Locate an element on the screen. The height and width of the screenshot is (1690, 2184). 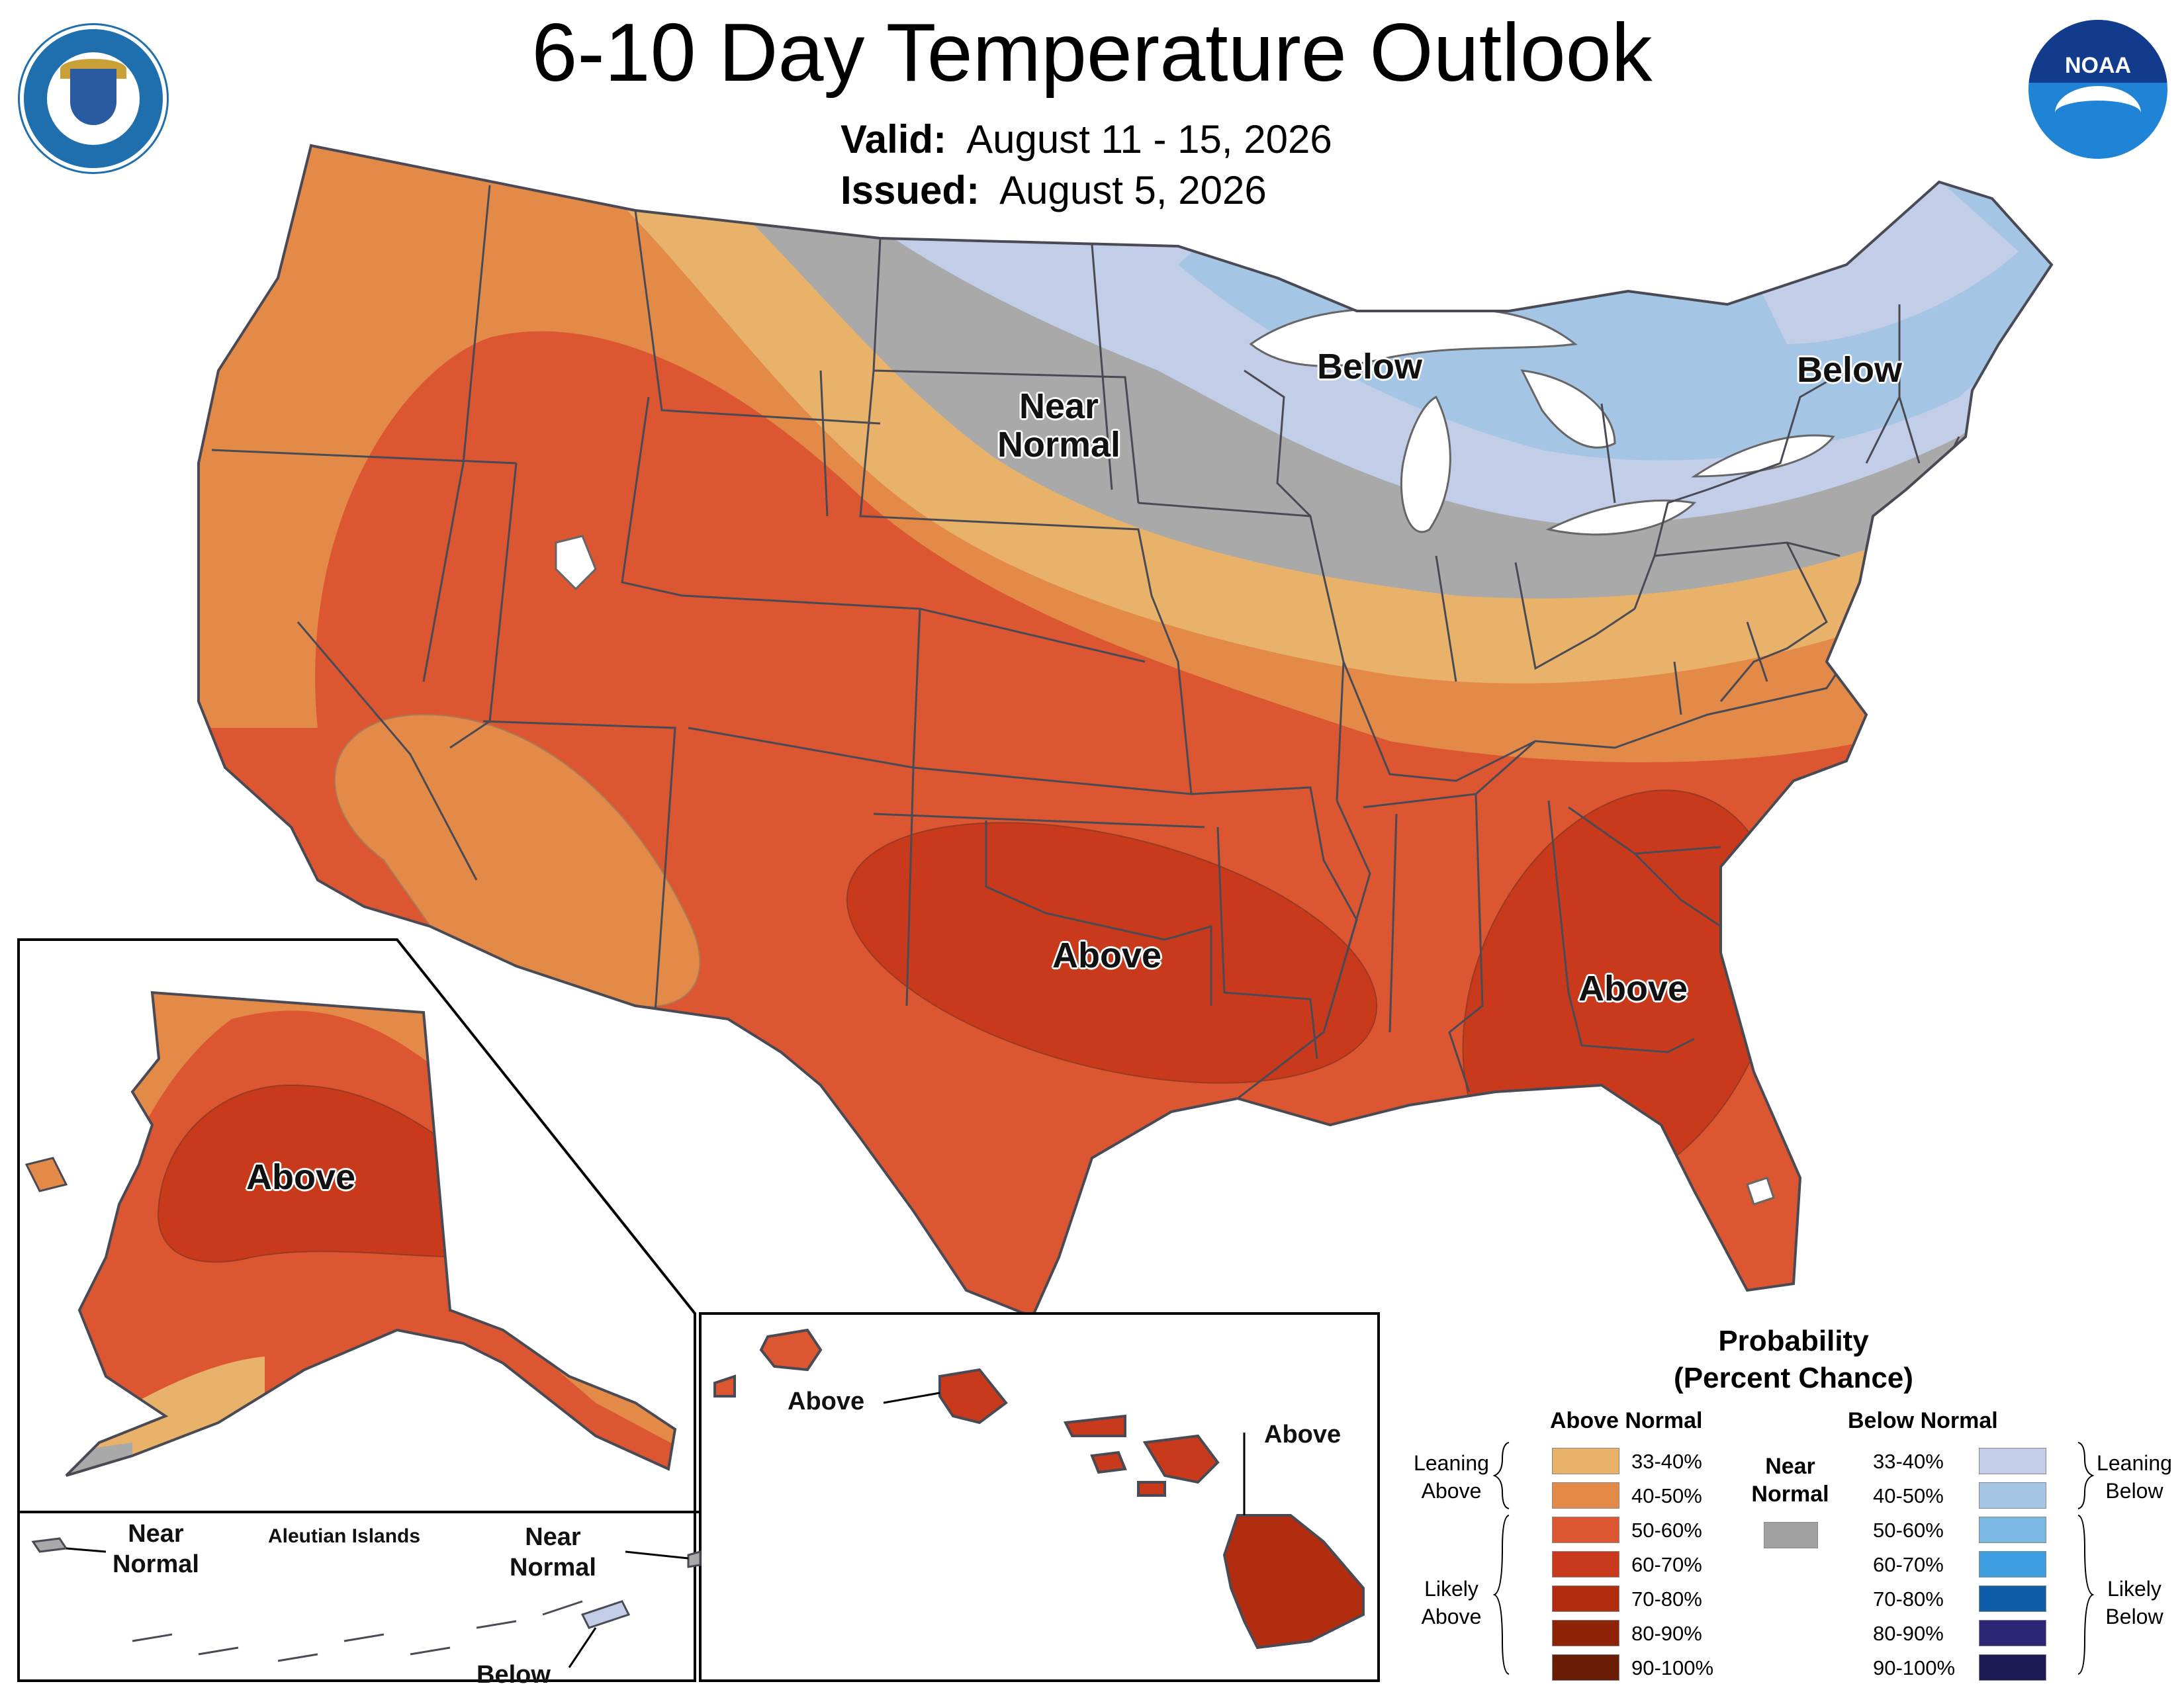
valid-label: Valid: is located at coordinates (894, 139).